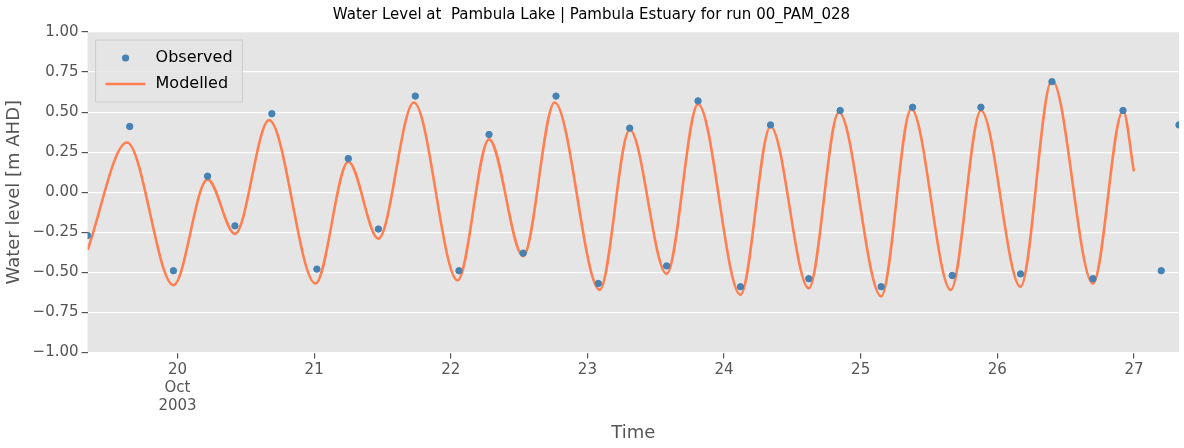 The width and height of the screenshot is (1184, 448). What do you see at coordinates (587, 369) in the screenshot?
I see `x-tick-label: 23` at bounding box center [587, 369].